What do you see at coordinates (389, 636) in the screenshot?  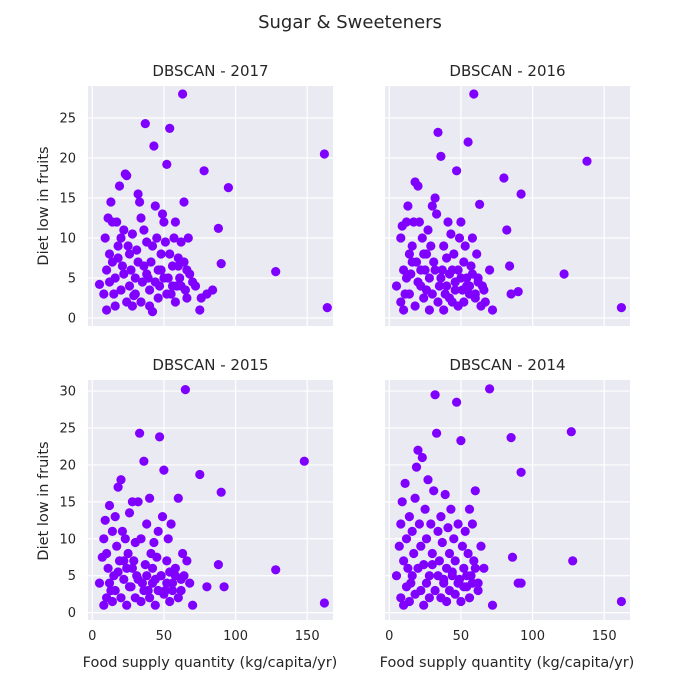 I see `x-tick-label: 0` at bounding box center [389, 636].